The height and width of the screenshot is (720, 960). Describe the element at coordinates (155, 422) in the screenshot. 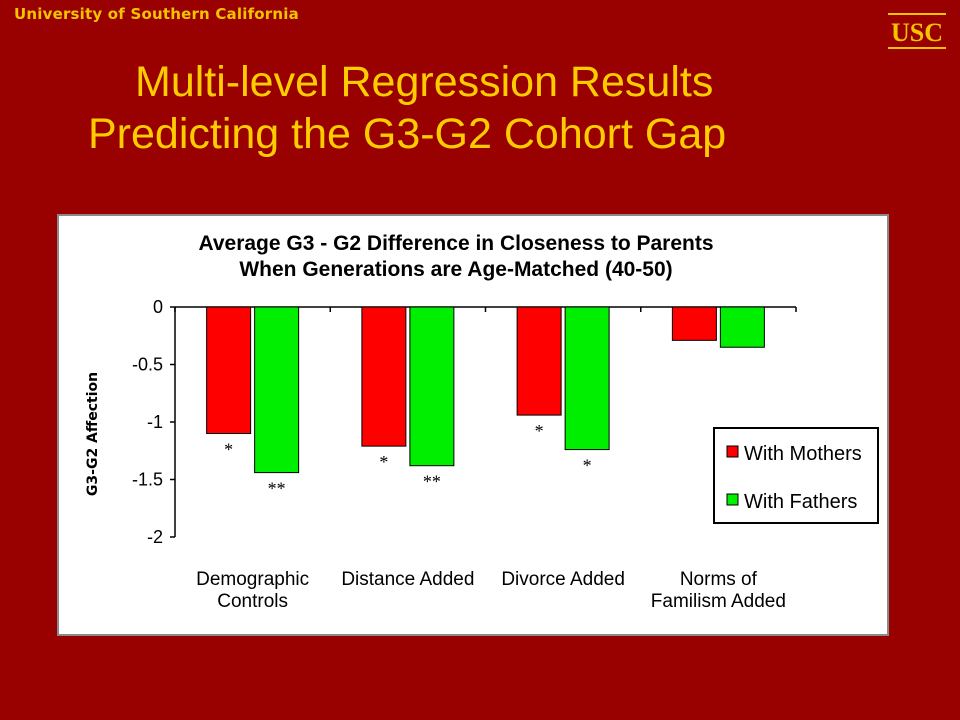

I see `y-tick-label: -1` at that location.